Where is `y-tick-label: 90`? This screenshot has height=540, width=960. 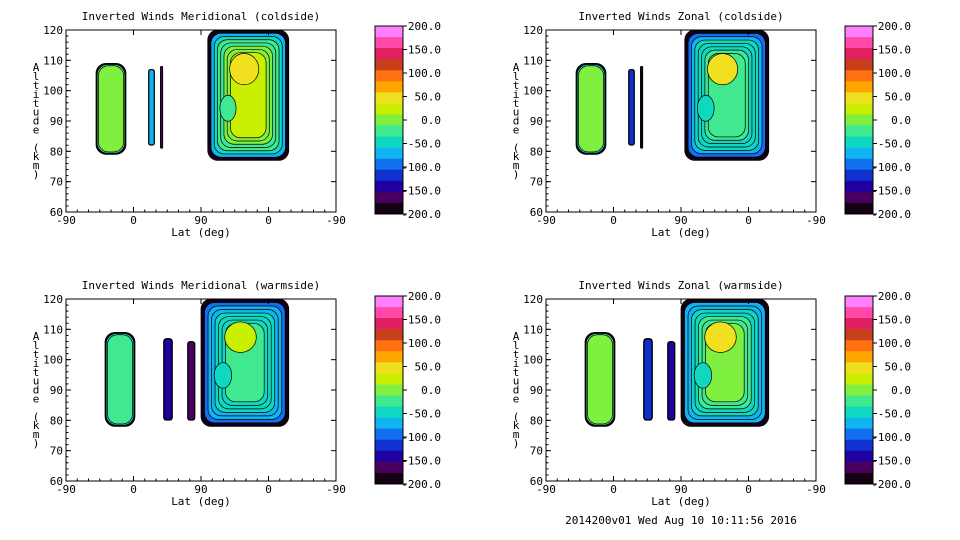
y-tick-label: 90 is located at coordinates (536, 121).